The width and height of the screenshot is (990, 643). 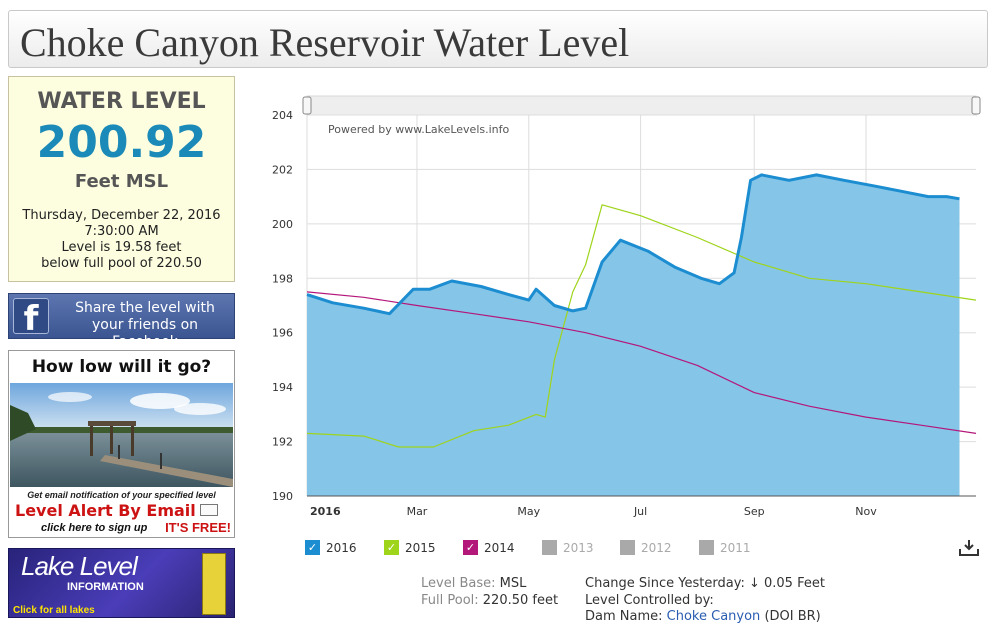 I want to click on y-tick-label: 202, so click(x=282, y=169).